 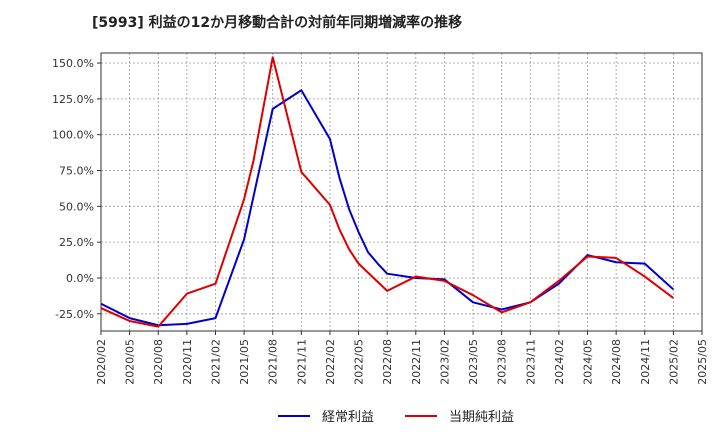 What do you see at coordinates (101, 362) in the screenshot?
I see `x-tick-label: 2020/02` at bounding box center [101, 362].